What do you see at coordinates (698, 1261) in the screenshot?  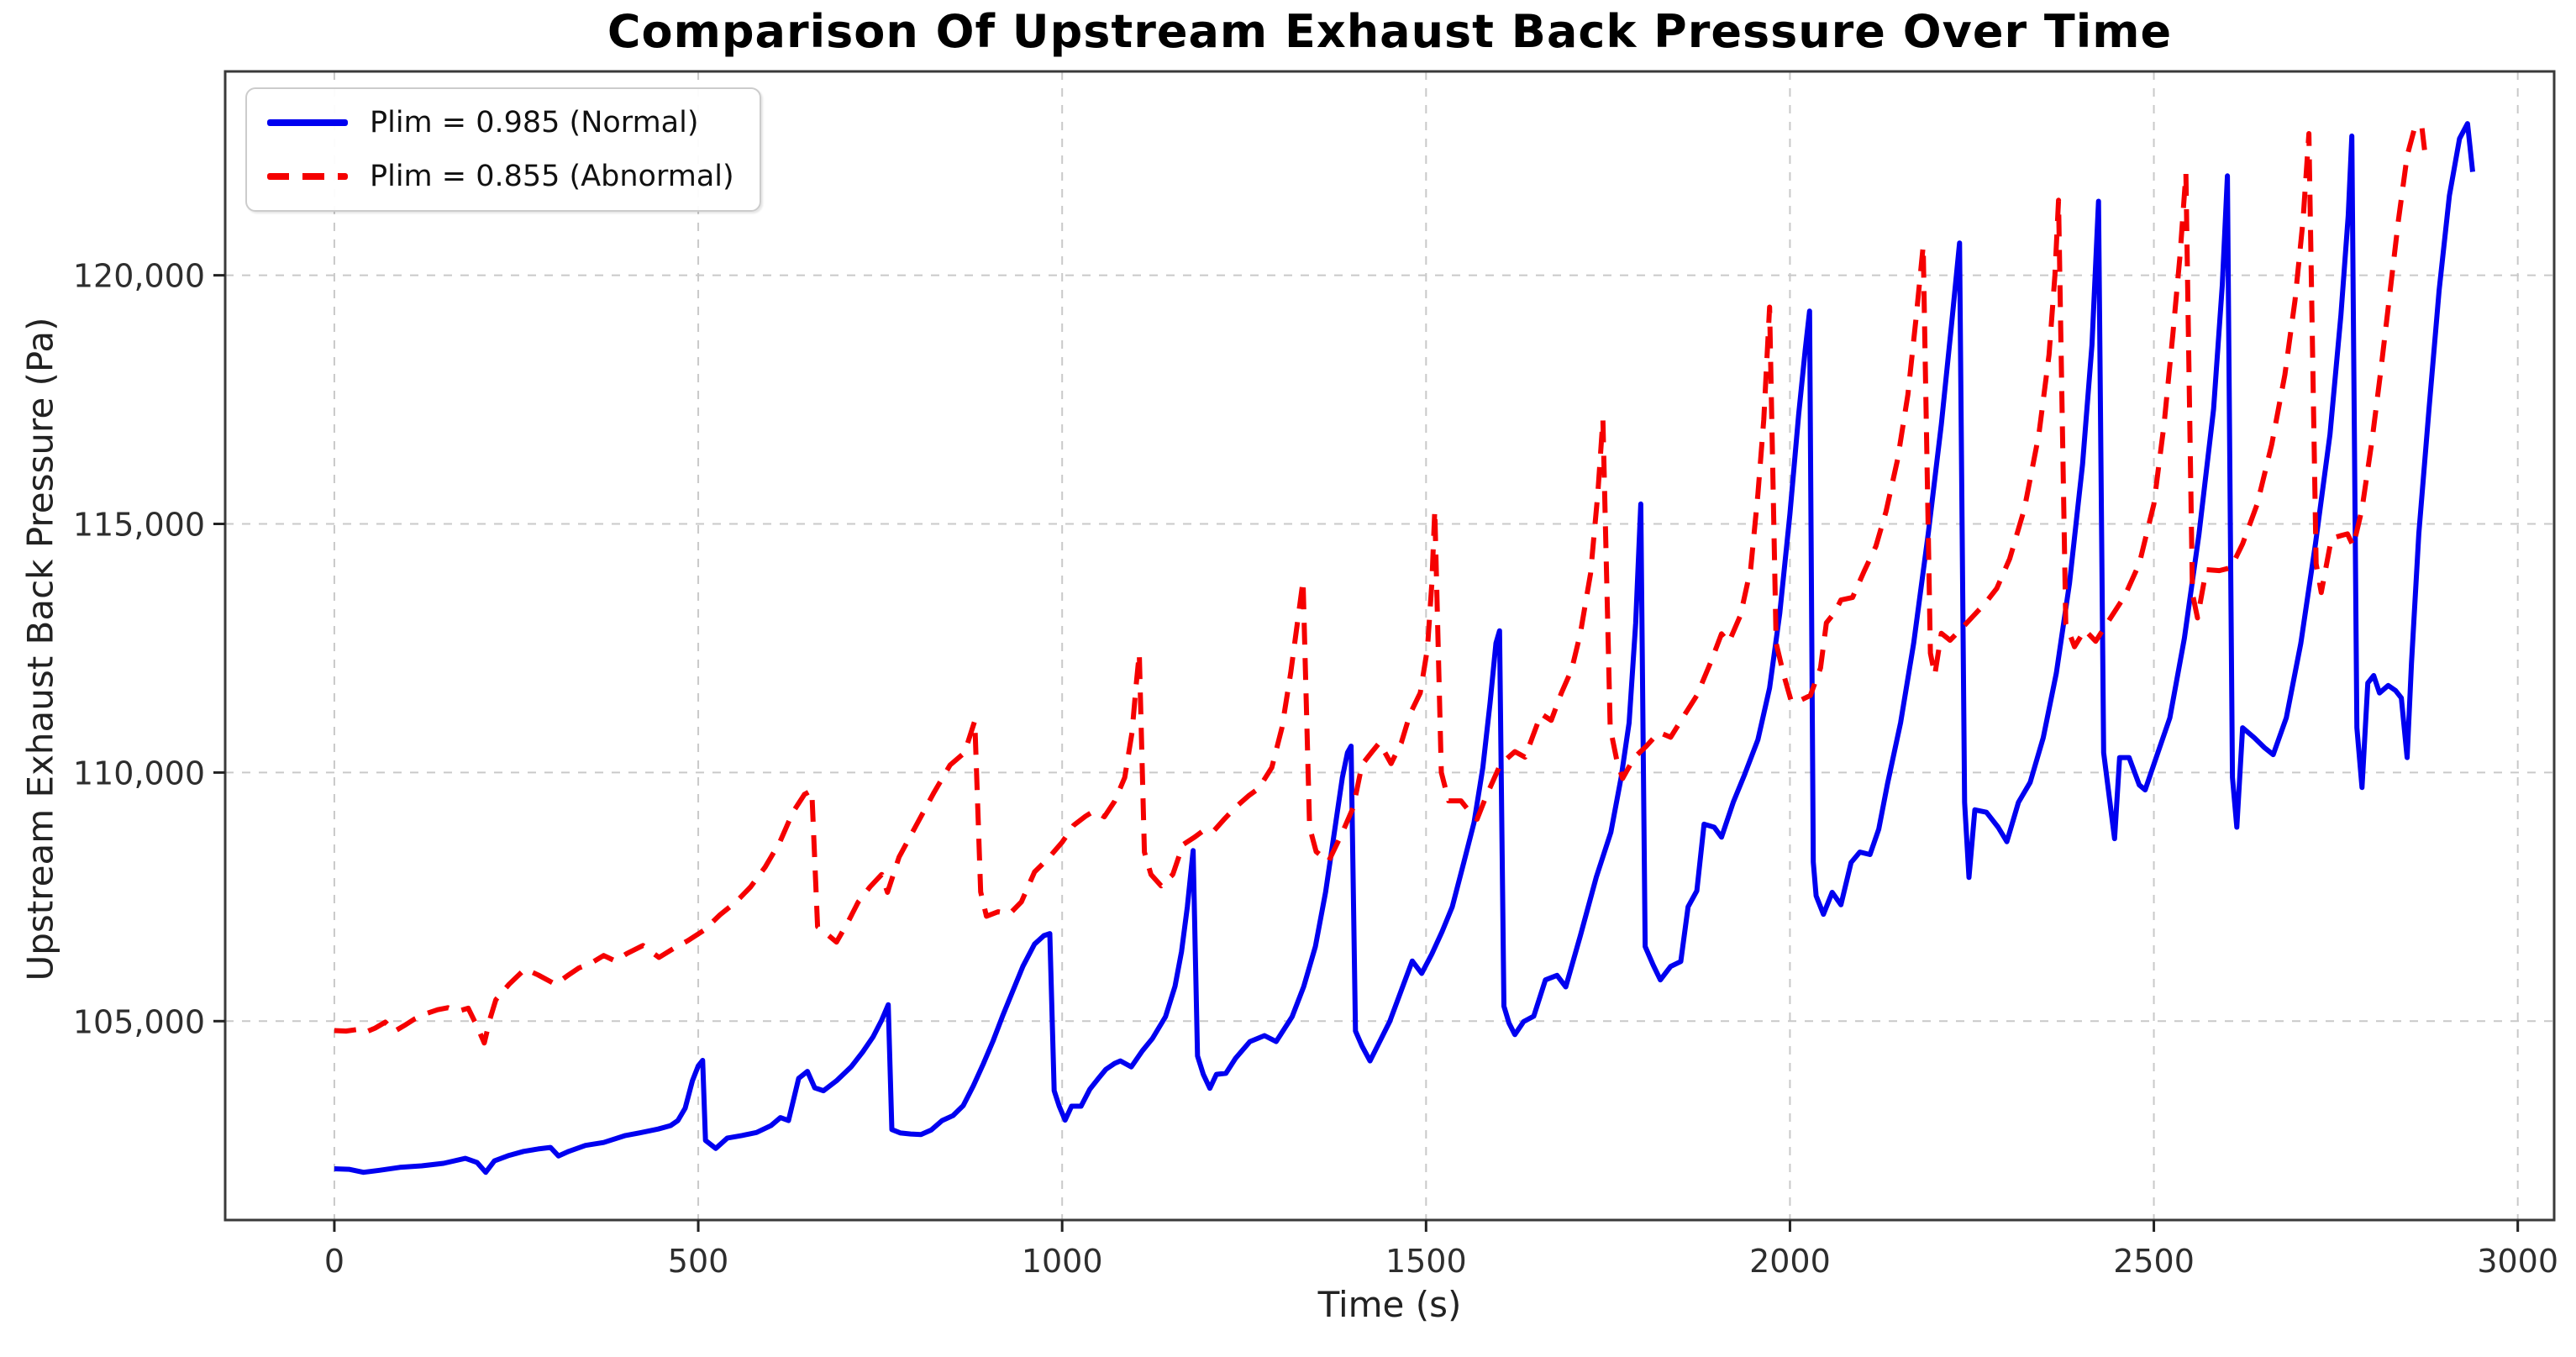 I see `x-tick-label: 500` at bounding box center [698, 1261].